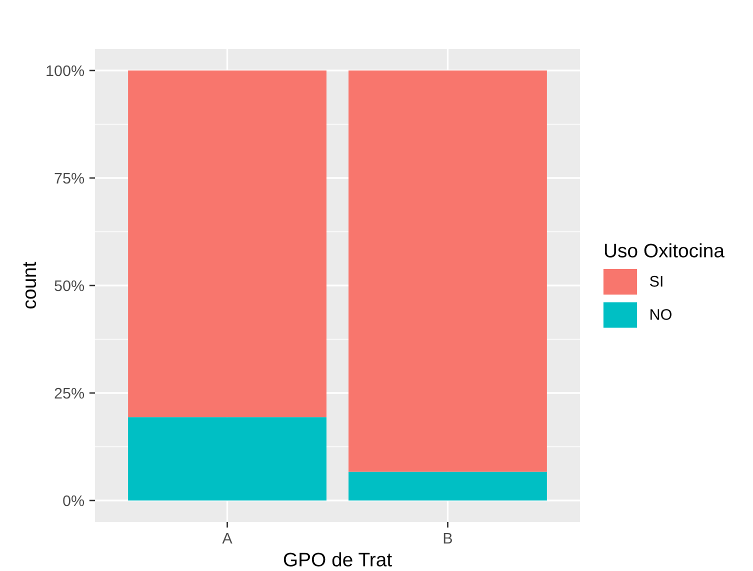 This screenshot has height=571, width=753. What do you see at coordinates (73, 500) in the screenshot?
I see `y-tick-label: 0%` at bounding box center [73, 500].